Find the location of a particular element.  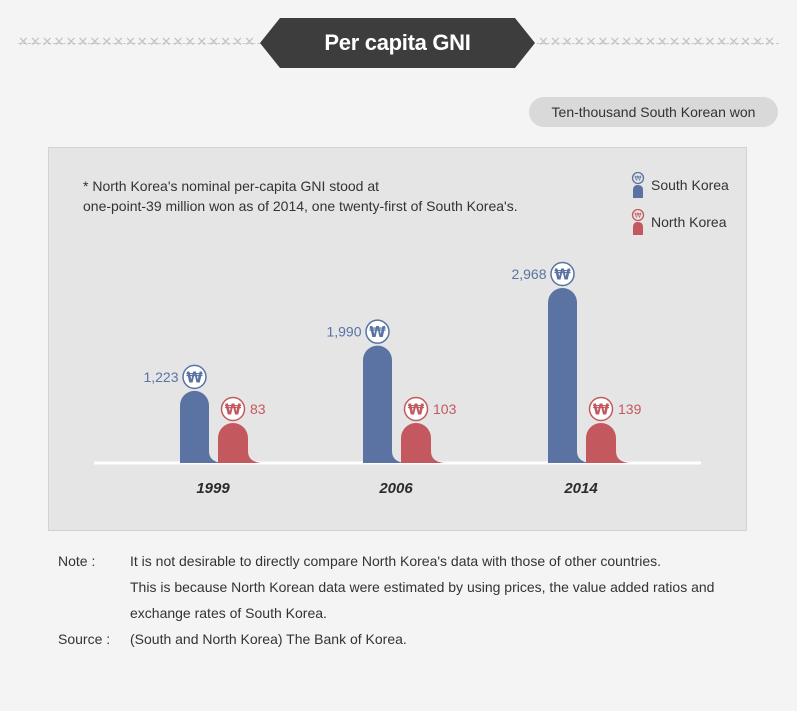

data-label: 1,223 is located at coordinates (160, 377).